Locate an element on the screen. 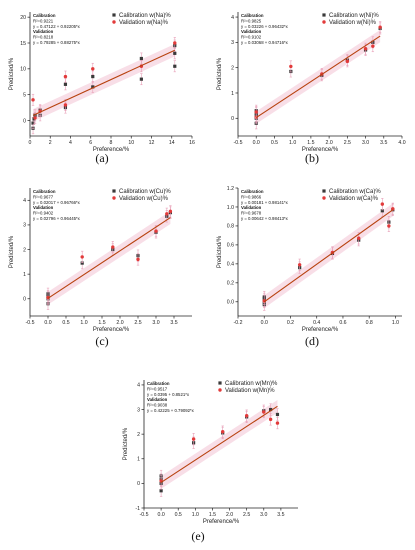  annotation-line: y = 0.03226 + 0.96432*x is located at coordinates (265, 26).